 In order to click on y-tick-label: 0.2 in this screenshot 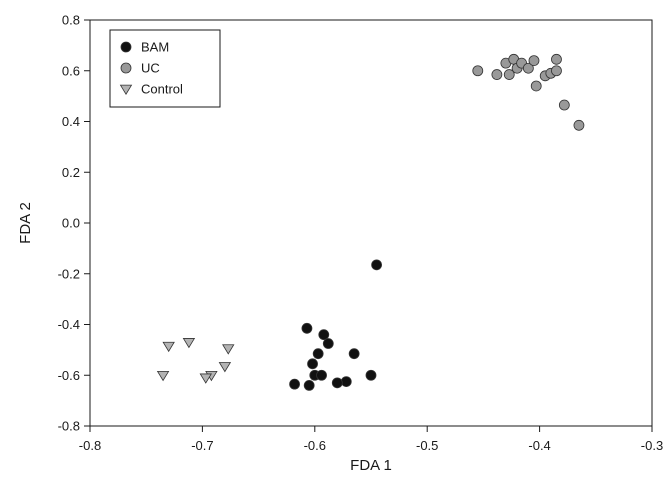, I will do `click(71, 172)`.